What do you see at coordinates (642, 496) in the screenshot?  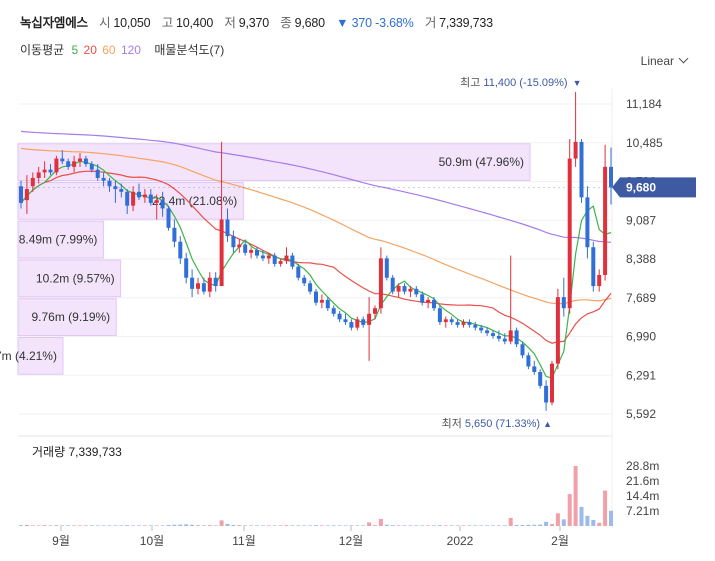 I see `volume-tick-label: 14.4m` at bounding box center [642, 496].